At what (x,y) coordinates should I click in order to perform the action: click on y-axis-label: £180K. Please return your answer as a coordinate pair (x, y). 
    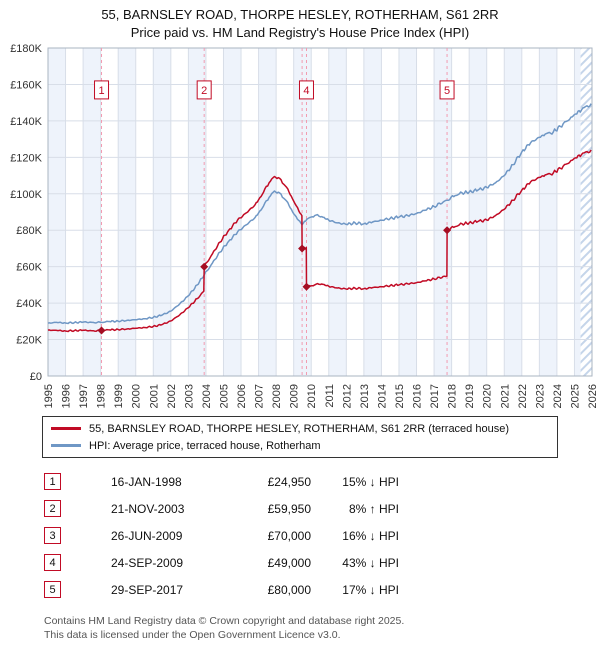
    Looking at the image, I should click on (26, 49).